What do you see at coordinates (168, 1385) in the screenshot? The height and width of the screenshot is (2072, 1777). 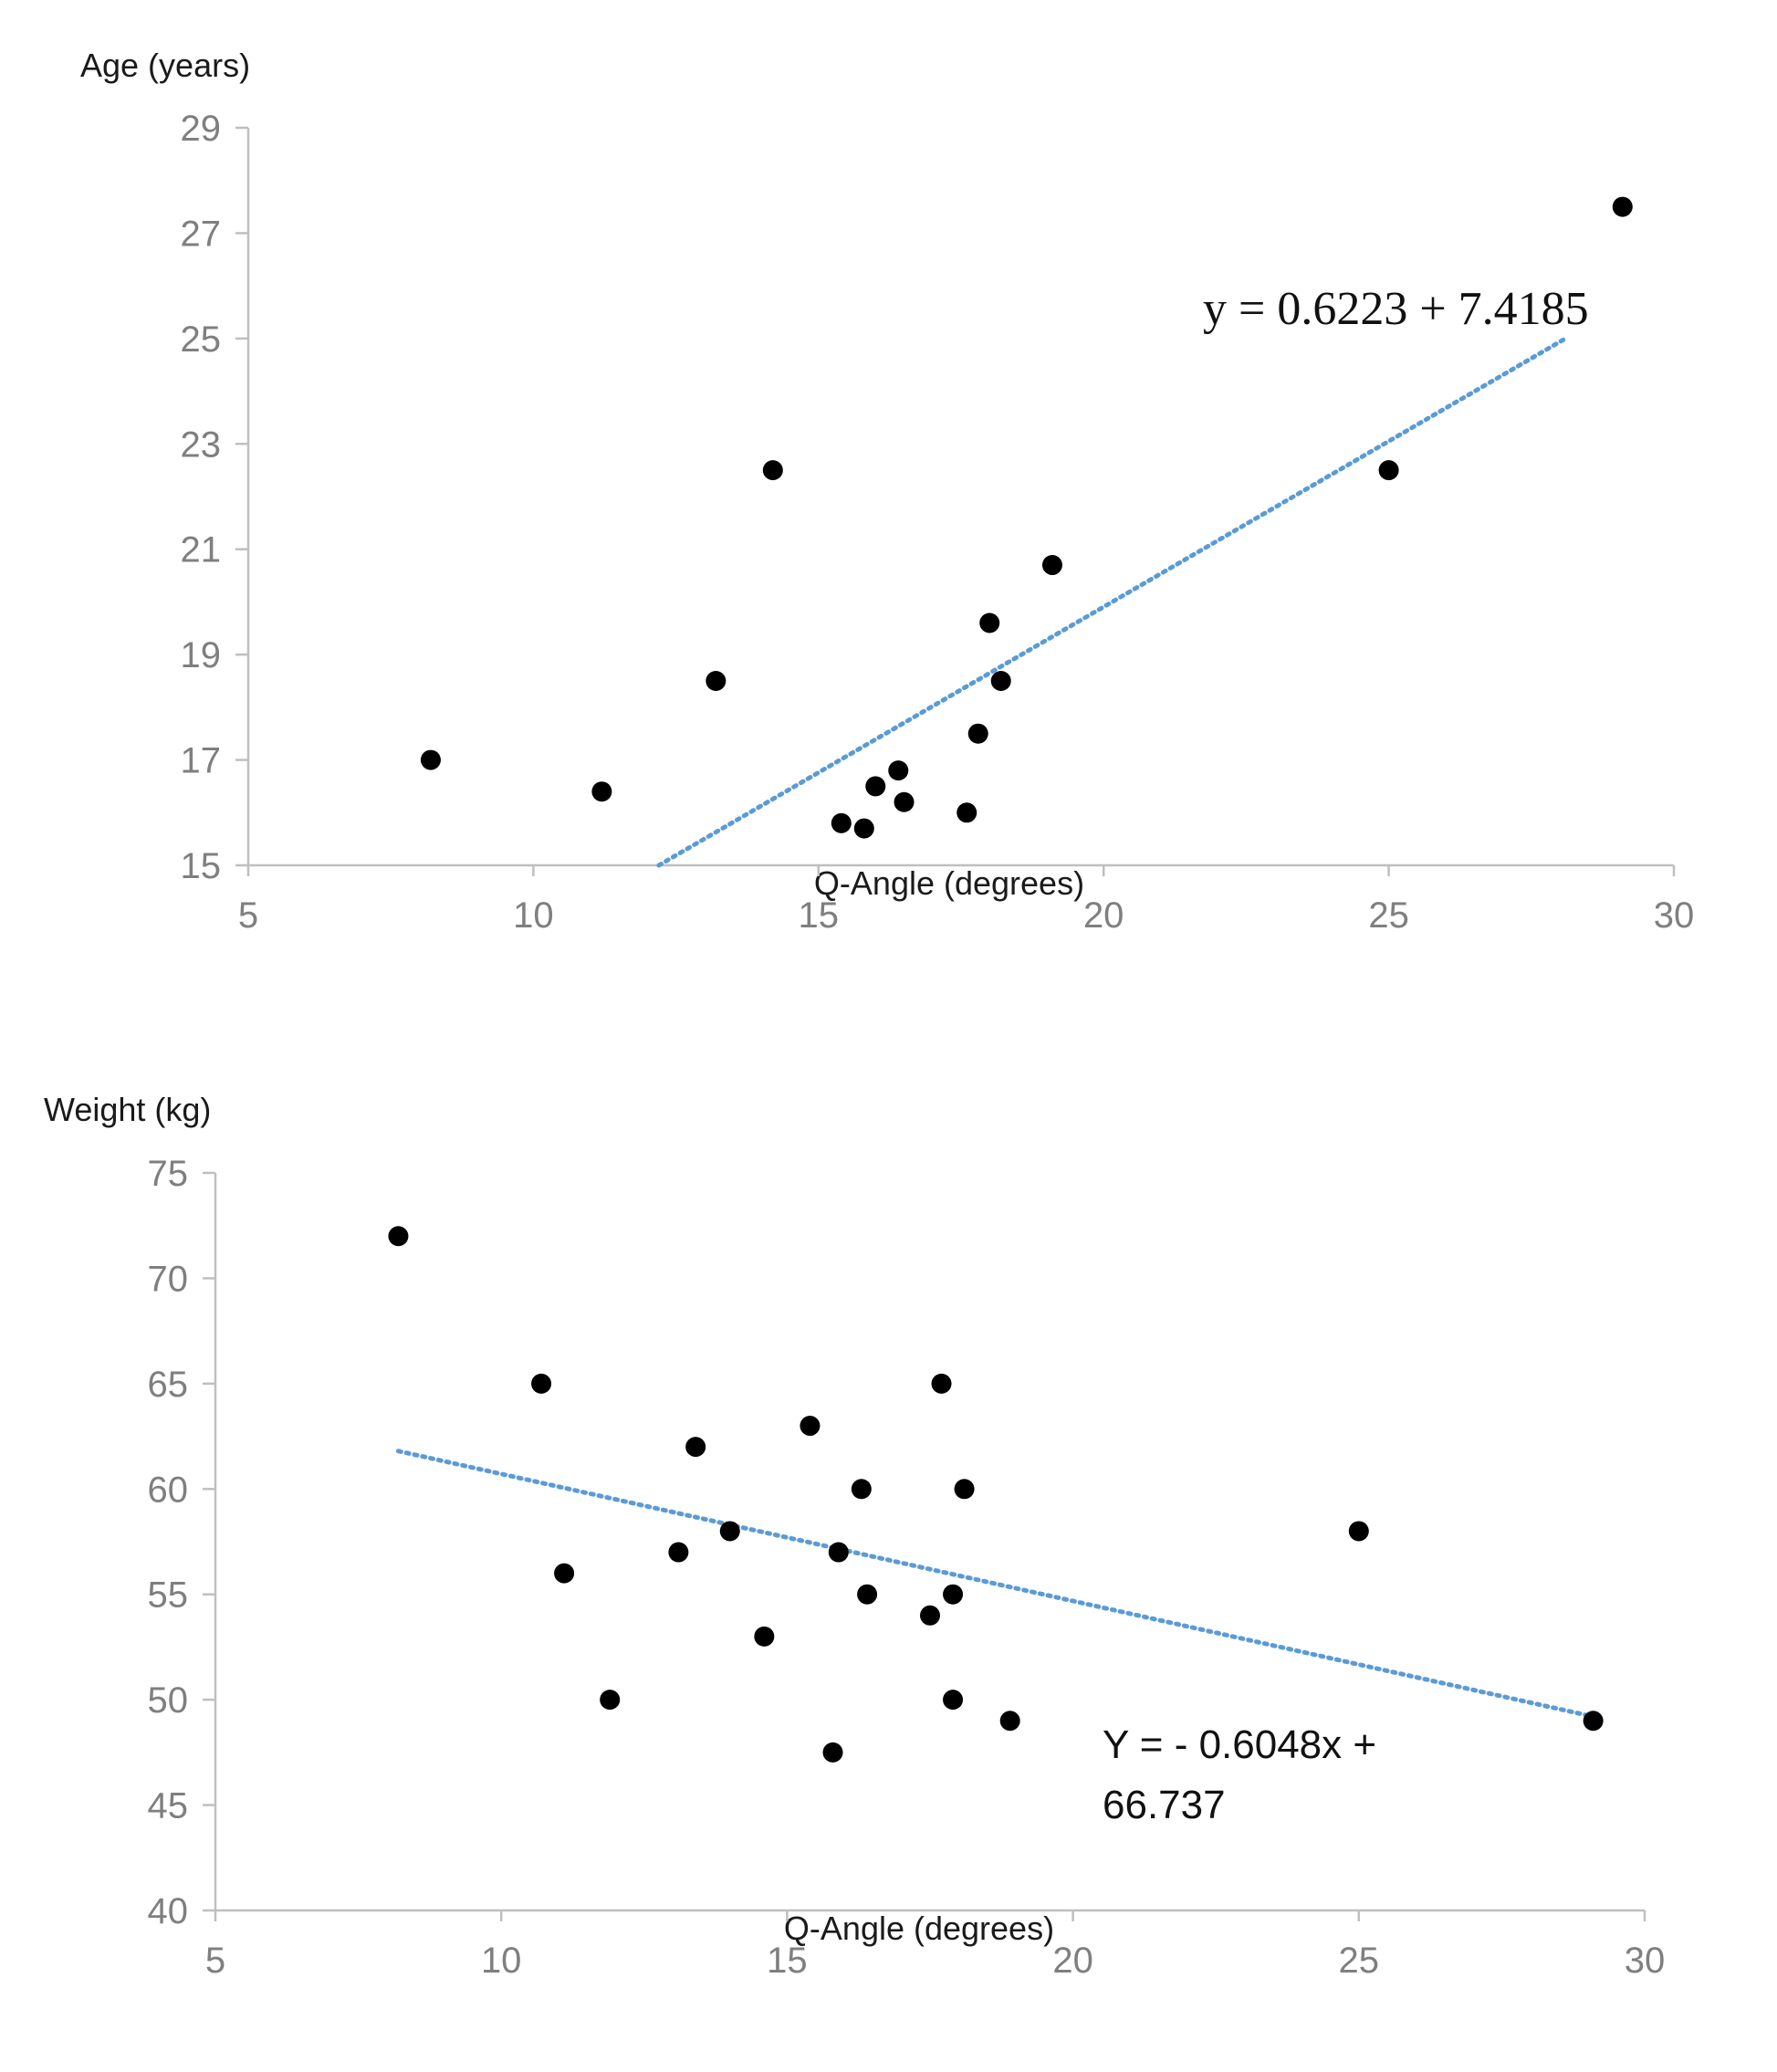 I see `y-tick-label: 65` at bounding box center [168, 1385].